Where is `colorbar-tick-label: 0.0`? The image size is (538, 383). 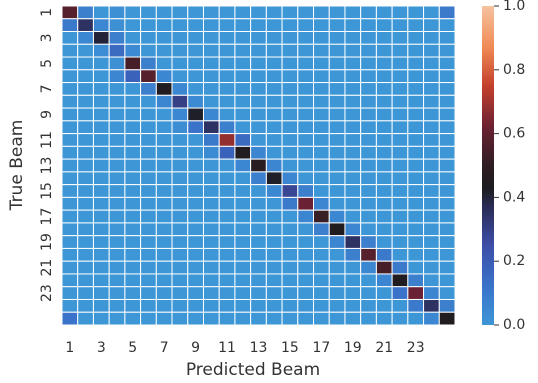 colorbar-tick-label: 0.0 is located at coordinates (514, 325).